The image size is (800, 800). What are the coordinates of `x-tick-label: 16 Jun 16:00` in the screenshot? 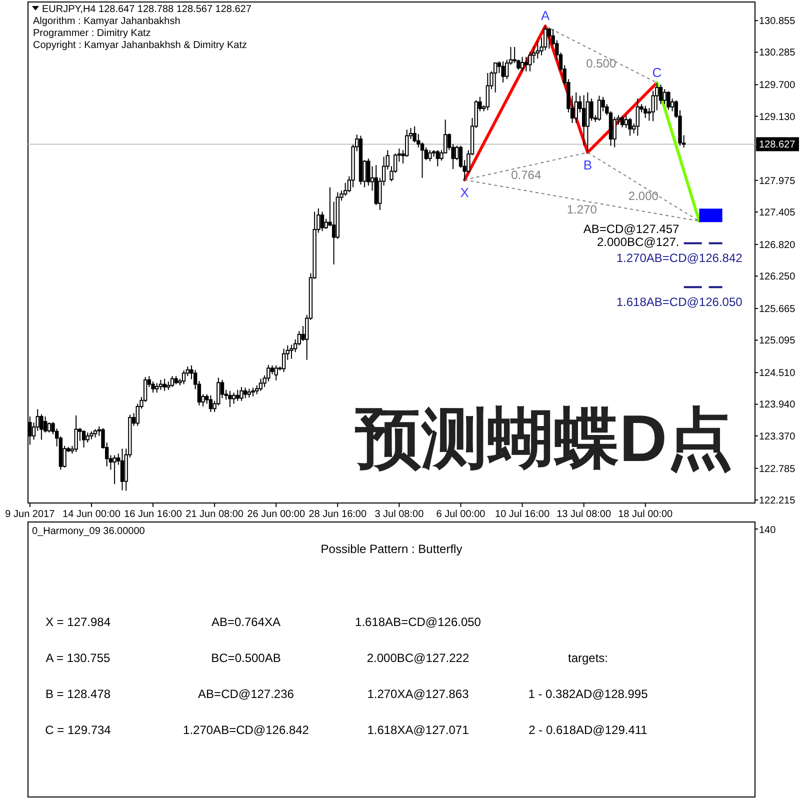 It's located at (153, 514).